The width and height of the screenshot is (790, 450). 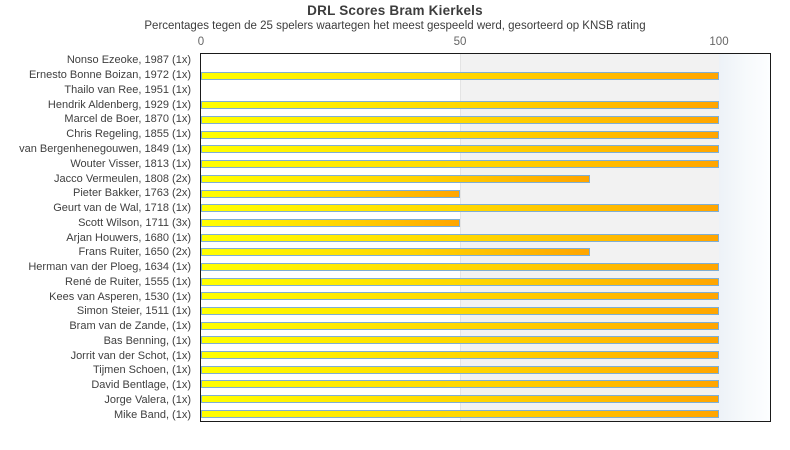 I want to click on category-label: Jacco Vermeulen, 1808 (2x), so click(x=122, y=178).